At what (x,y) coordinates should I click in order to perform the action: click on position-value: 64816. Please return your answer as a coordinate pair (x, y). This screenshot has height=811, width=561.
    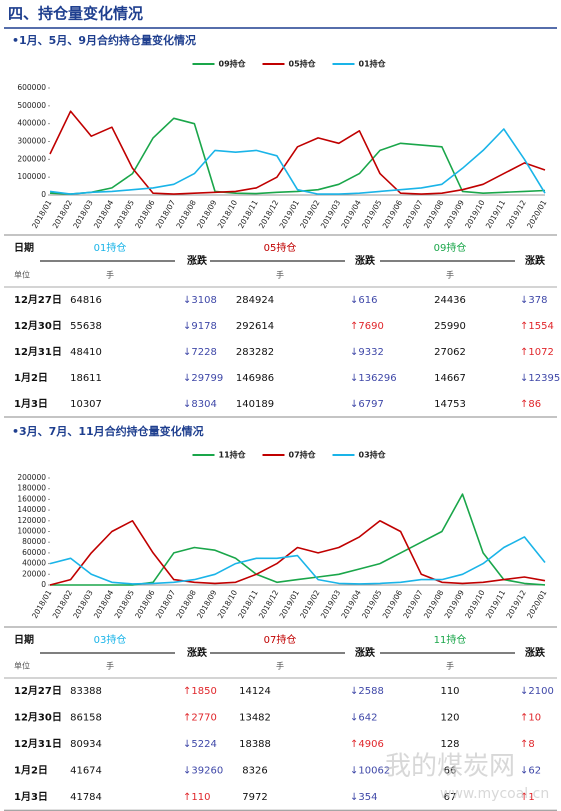
    Looking at the image, I should click on (86, 300).